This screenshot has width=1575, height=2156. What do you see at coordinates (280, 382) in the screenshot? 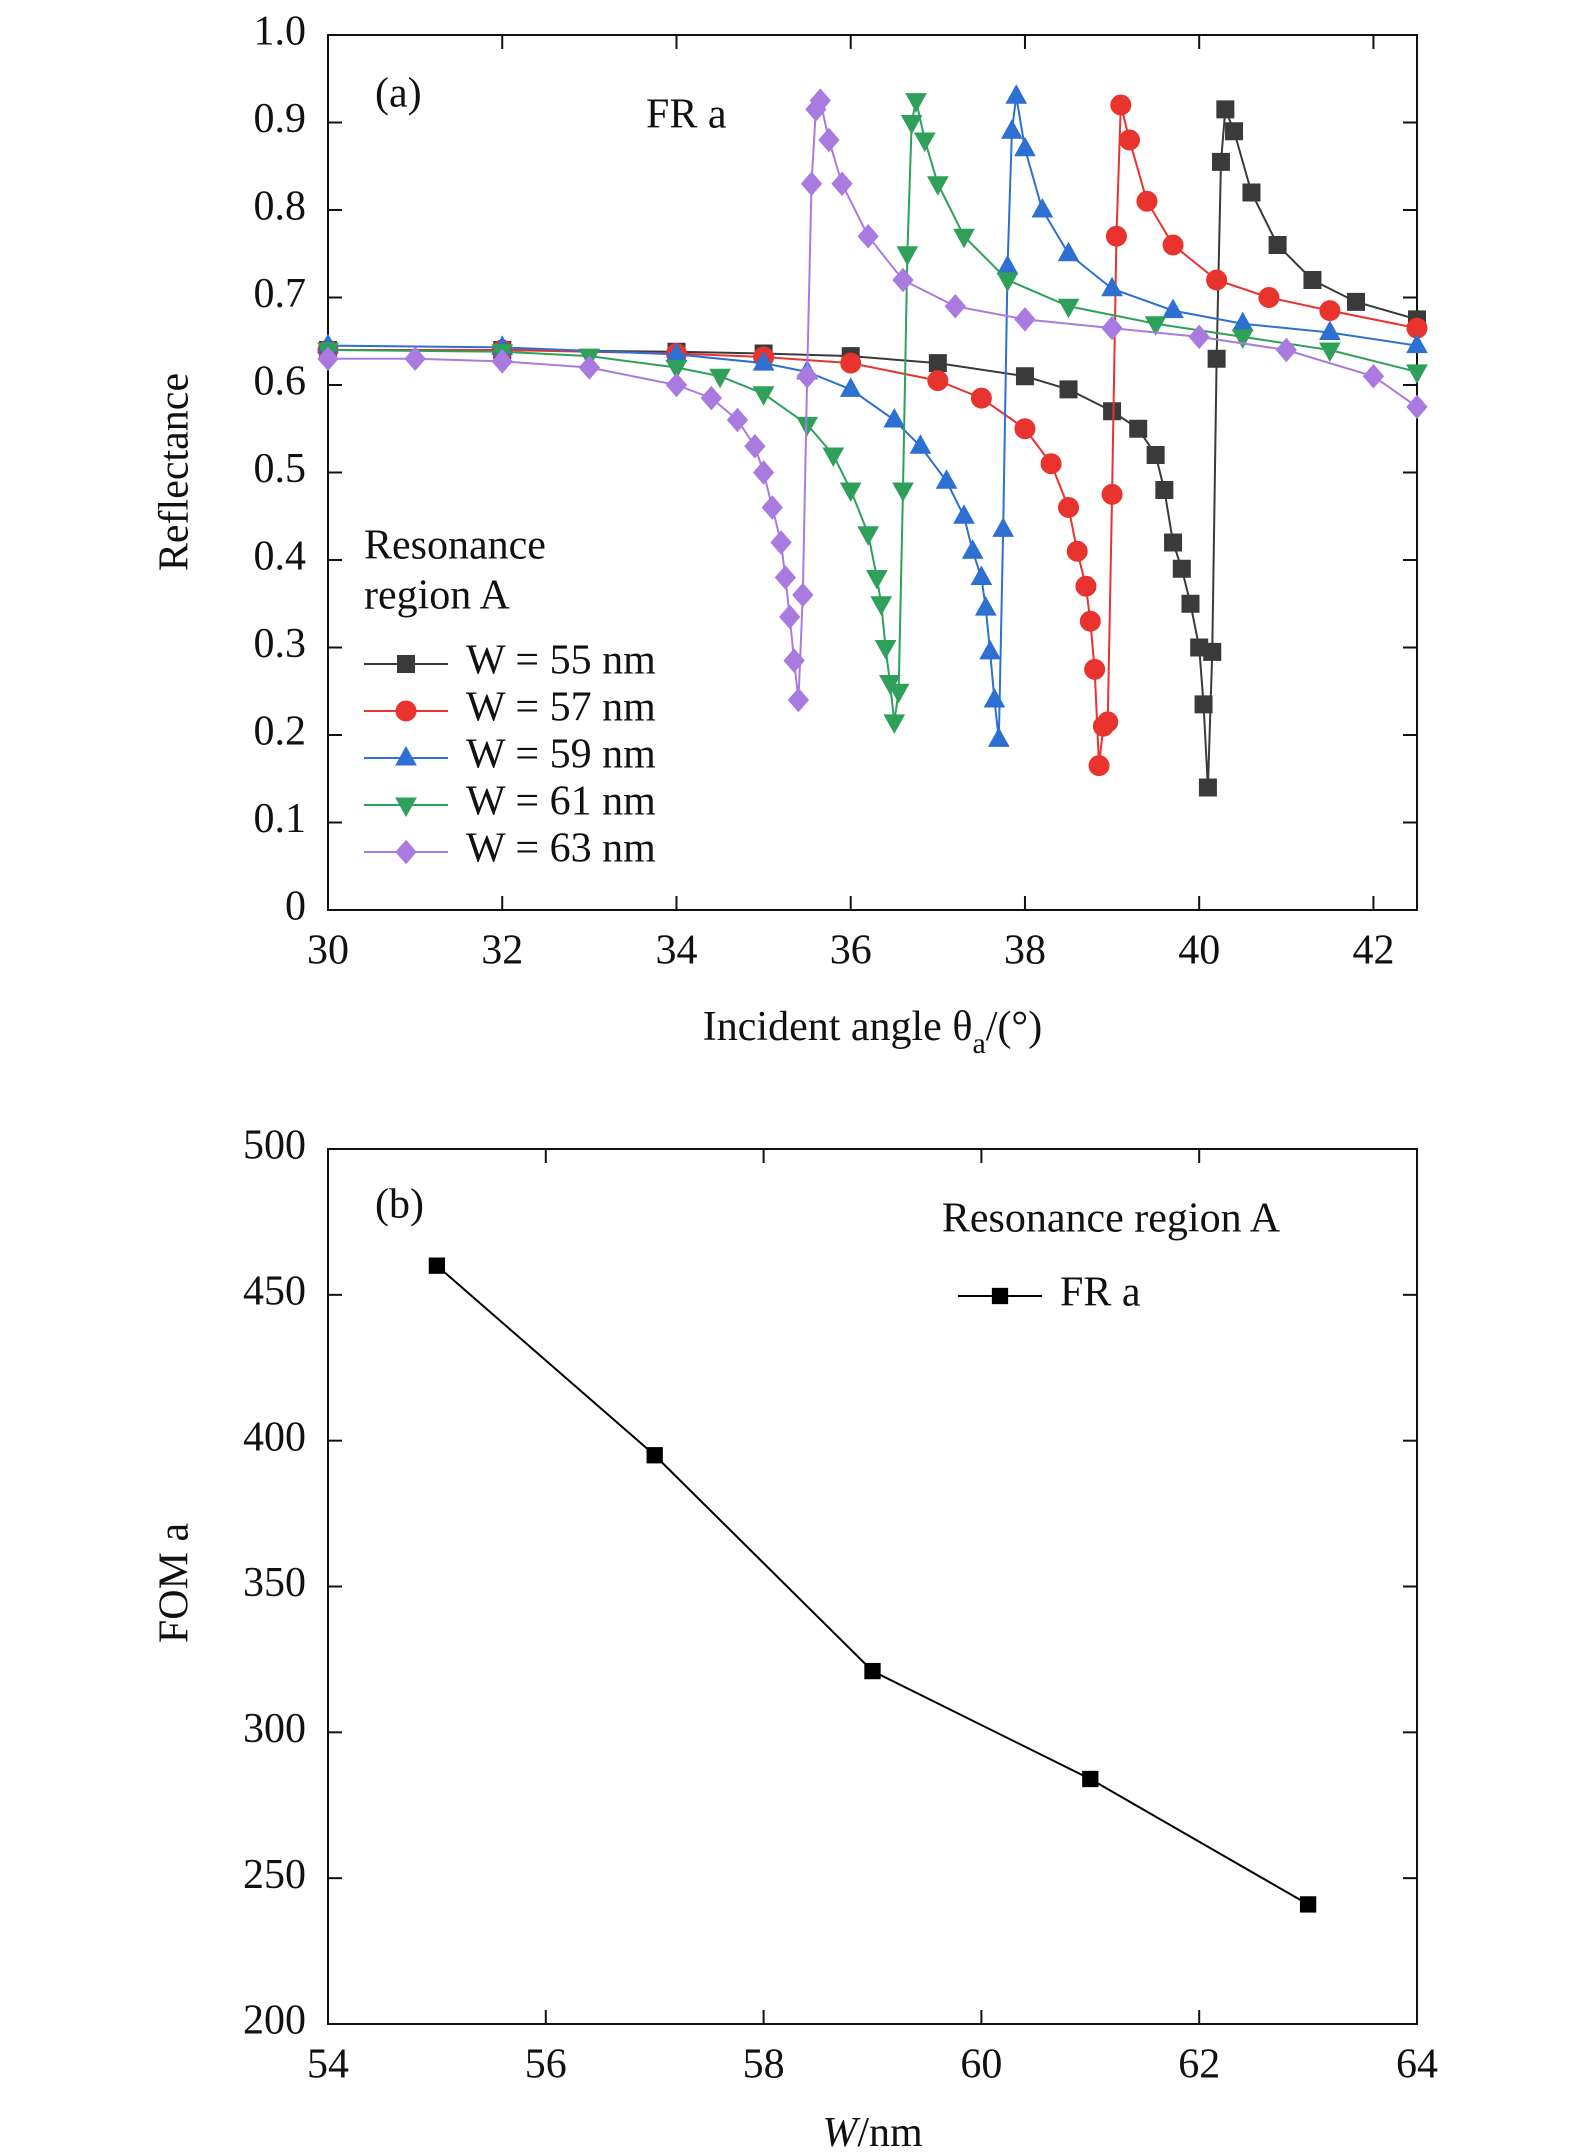
I see `y-tick-label: 0.6` at bounding box center [280, 382].